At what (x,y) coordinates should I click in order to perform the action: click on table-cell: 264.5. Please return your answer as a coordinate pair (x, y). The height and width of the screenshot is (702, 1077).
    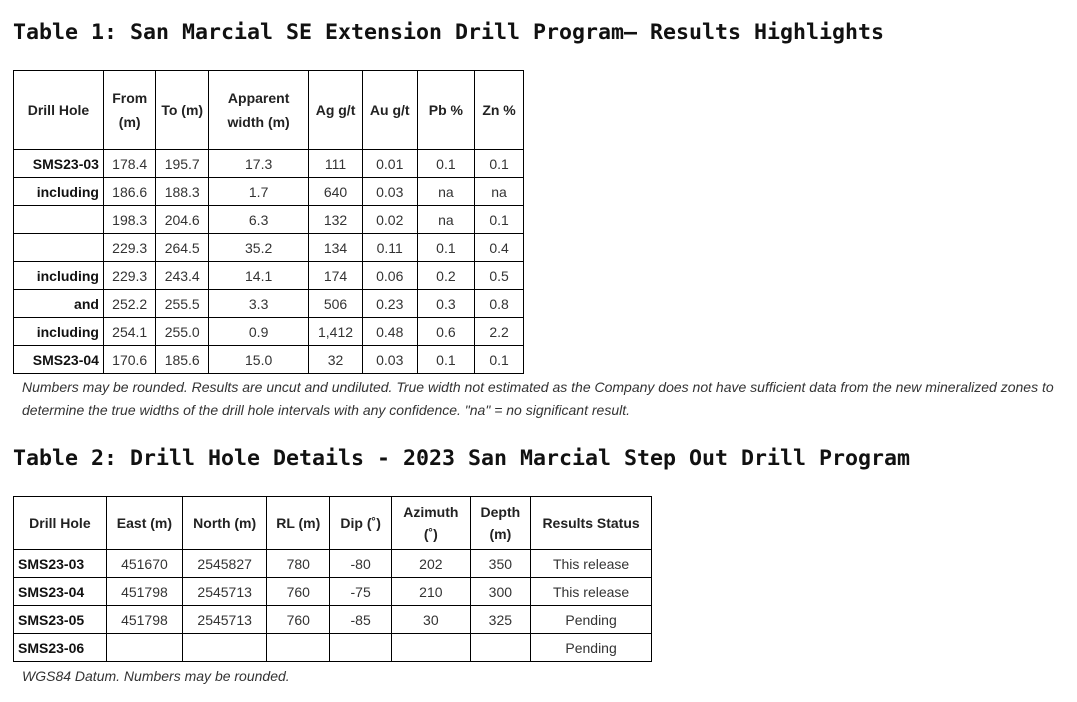
    Looking at the image, I should click on (182, 247).